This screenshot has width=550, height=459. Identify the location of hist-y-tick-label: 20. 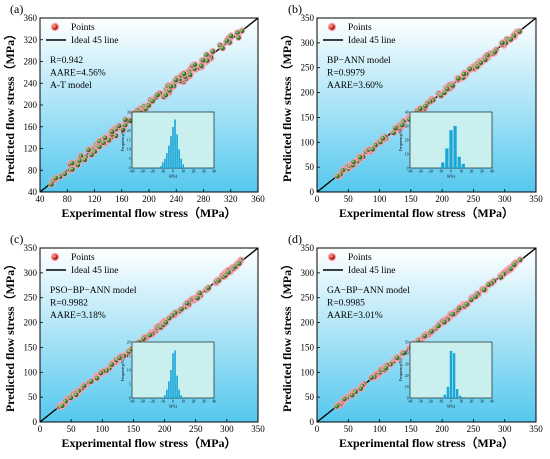
(129, 131).